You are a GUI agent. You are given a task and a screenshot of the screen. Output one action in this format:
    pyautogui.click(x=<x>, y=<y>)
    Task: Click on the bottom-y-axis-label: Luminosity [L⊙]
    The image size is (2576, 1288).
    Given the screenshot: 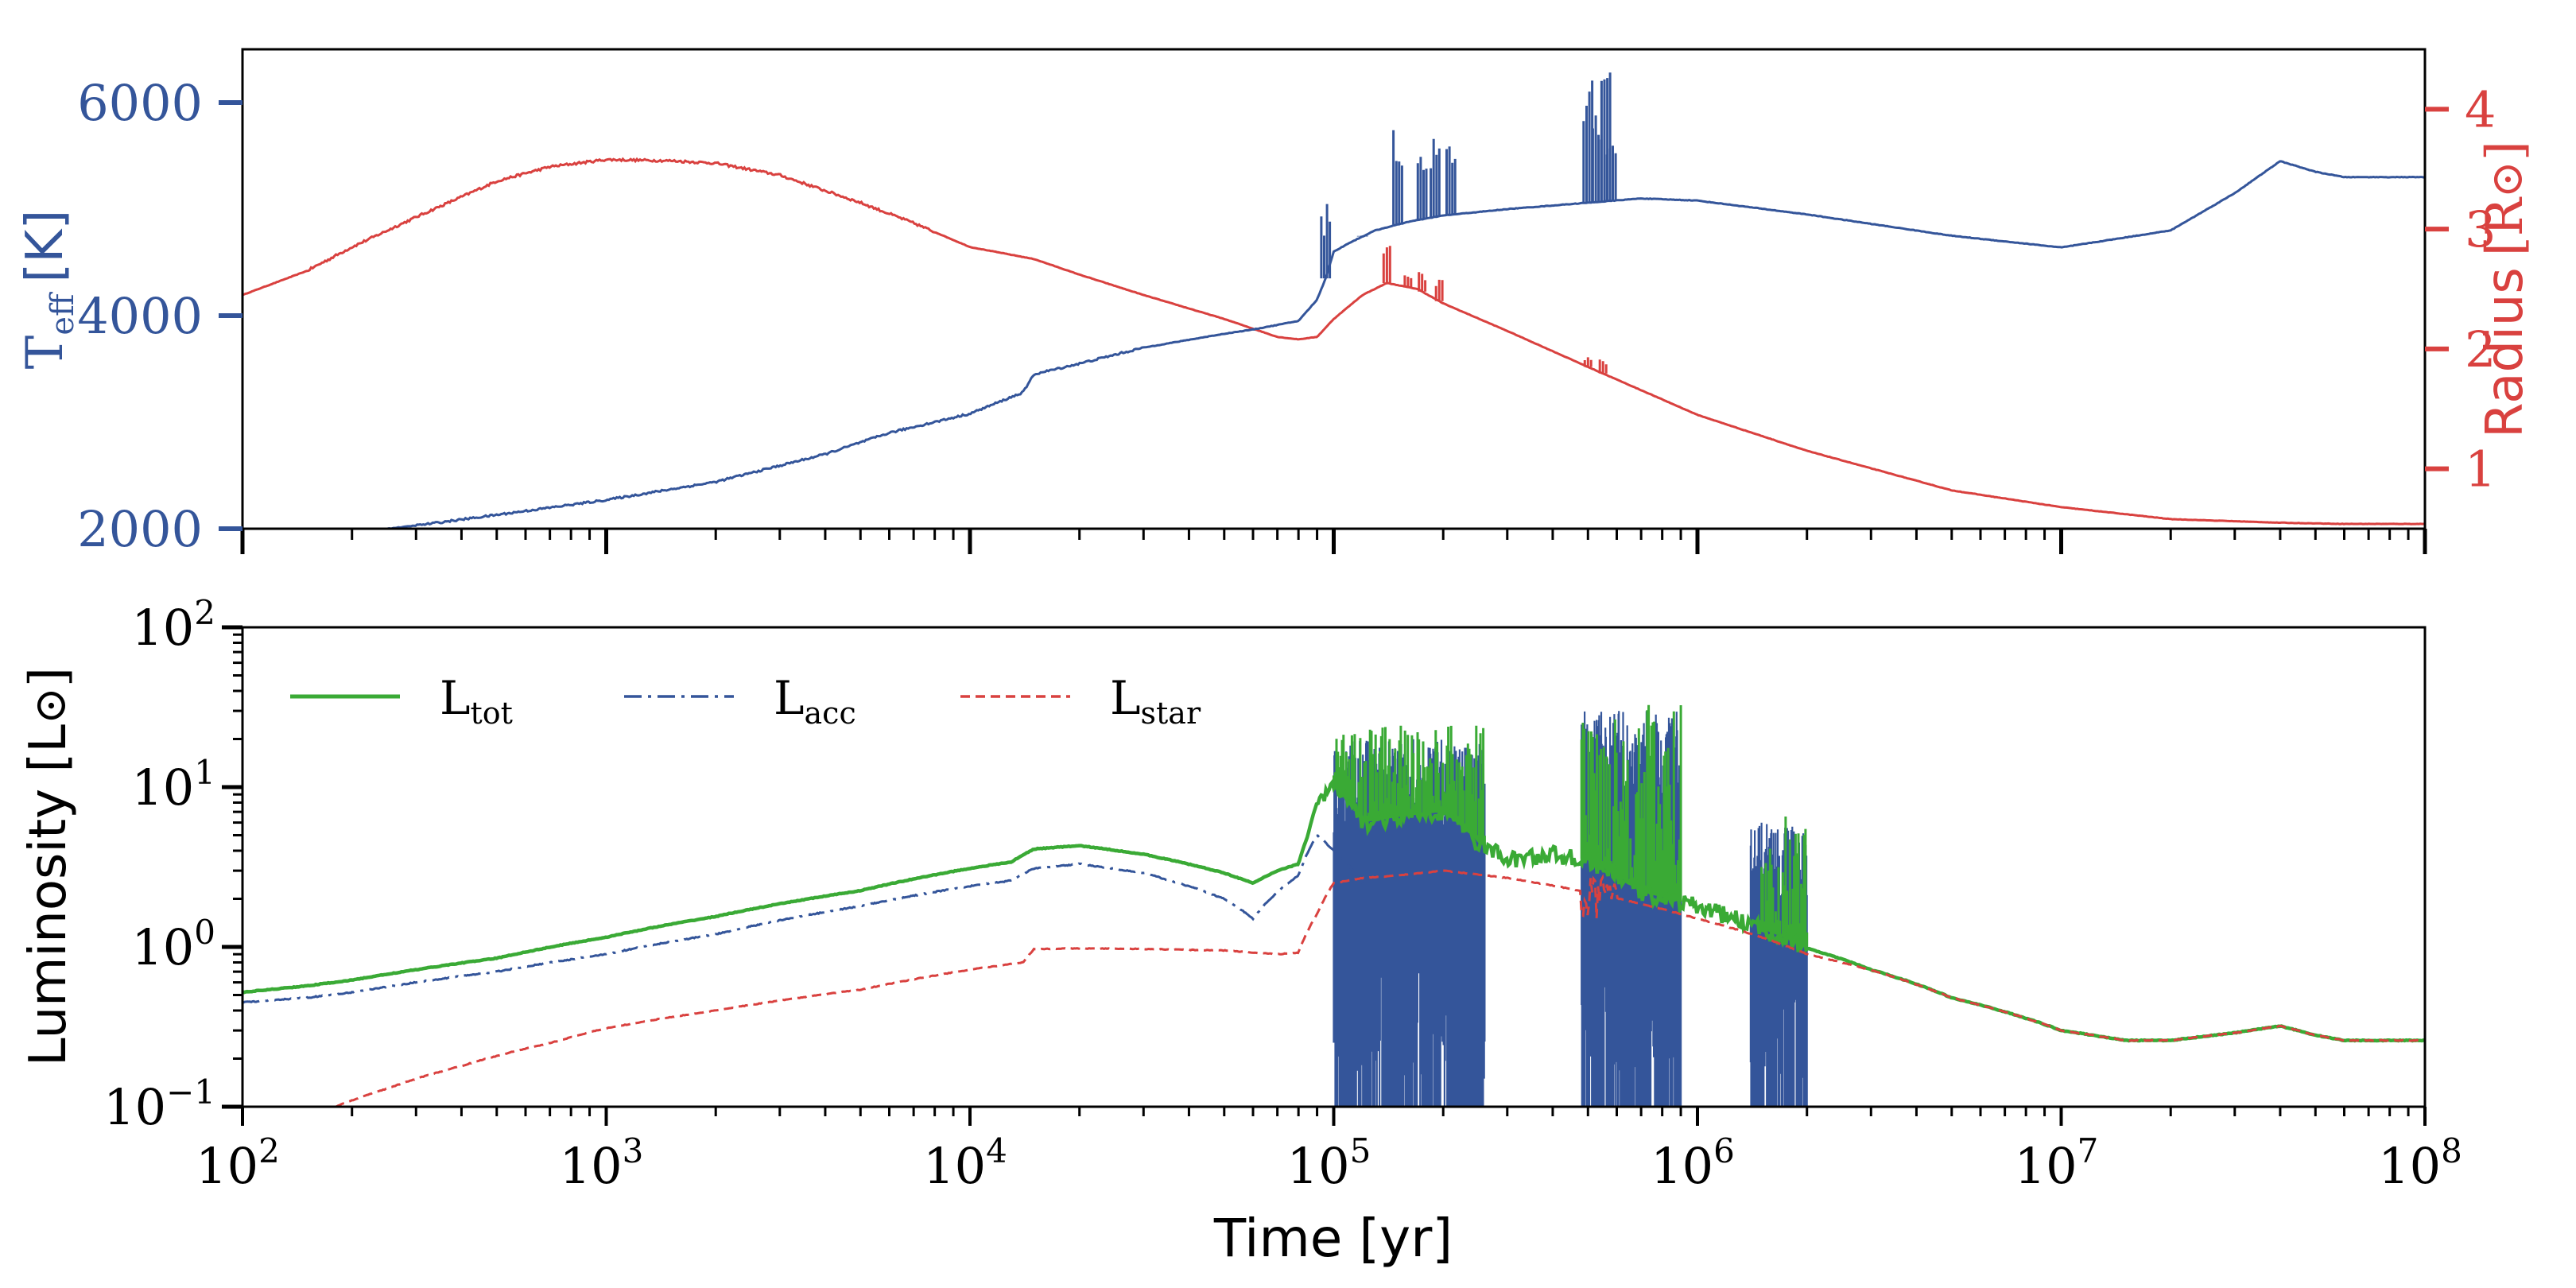 What is the action you would take?
    pyautogui.click(x=48, y=867)
    